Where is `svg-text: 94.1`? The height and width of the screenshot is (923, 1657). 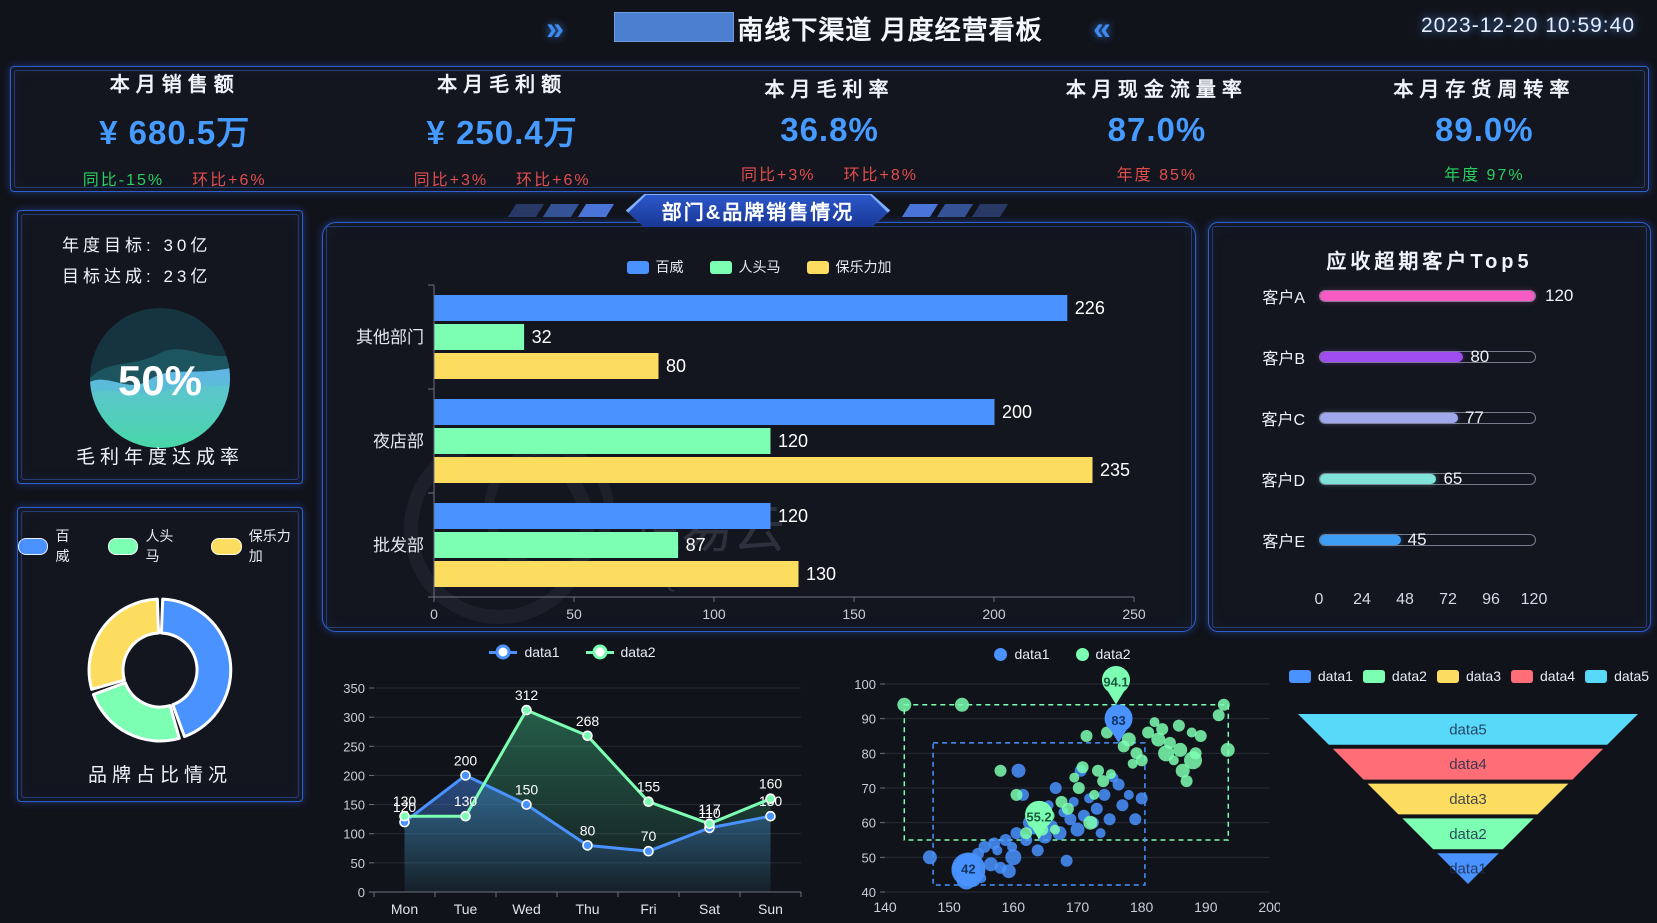 svg-text: 94.1 is located at coordinates (1115, 681).